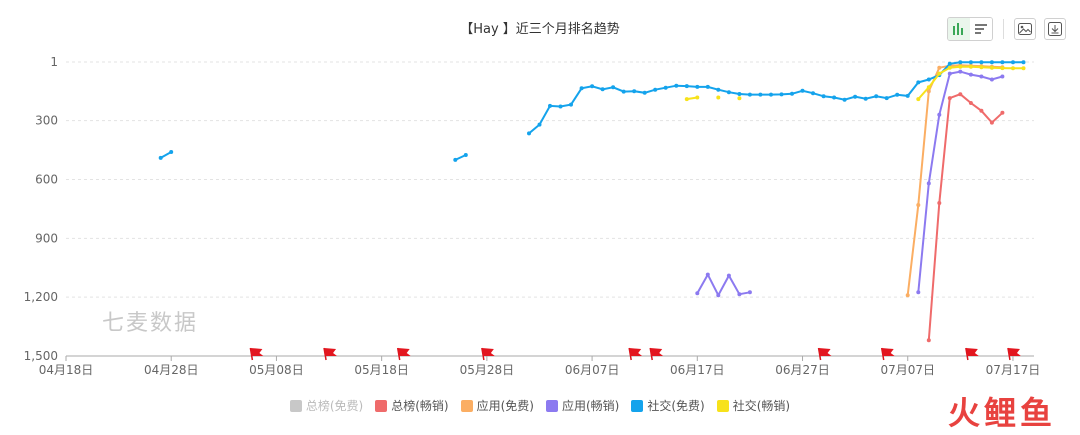 This screenshot has width=1080, height=435. What do you see at coordinates (959, 29) in the screenshot?
I see `bar-chart-icon` at bounding box center [959, 29].